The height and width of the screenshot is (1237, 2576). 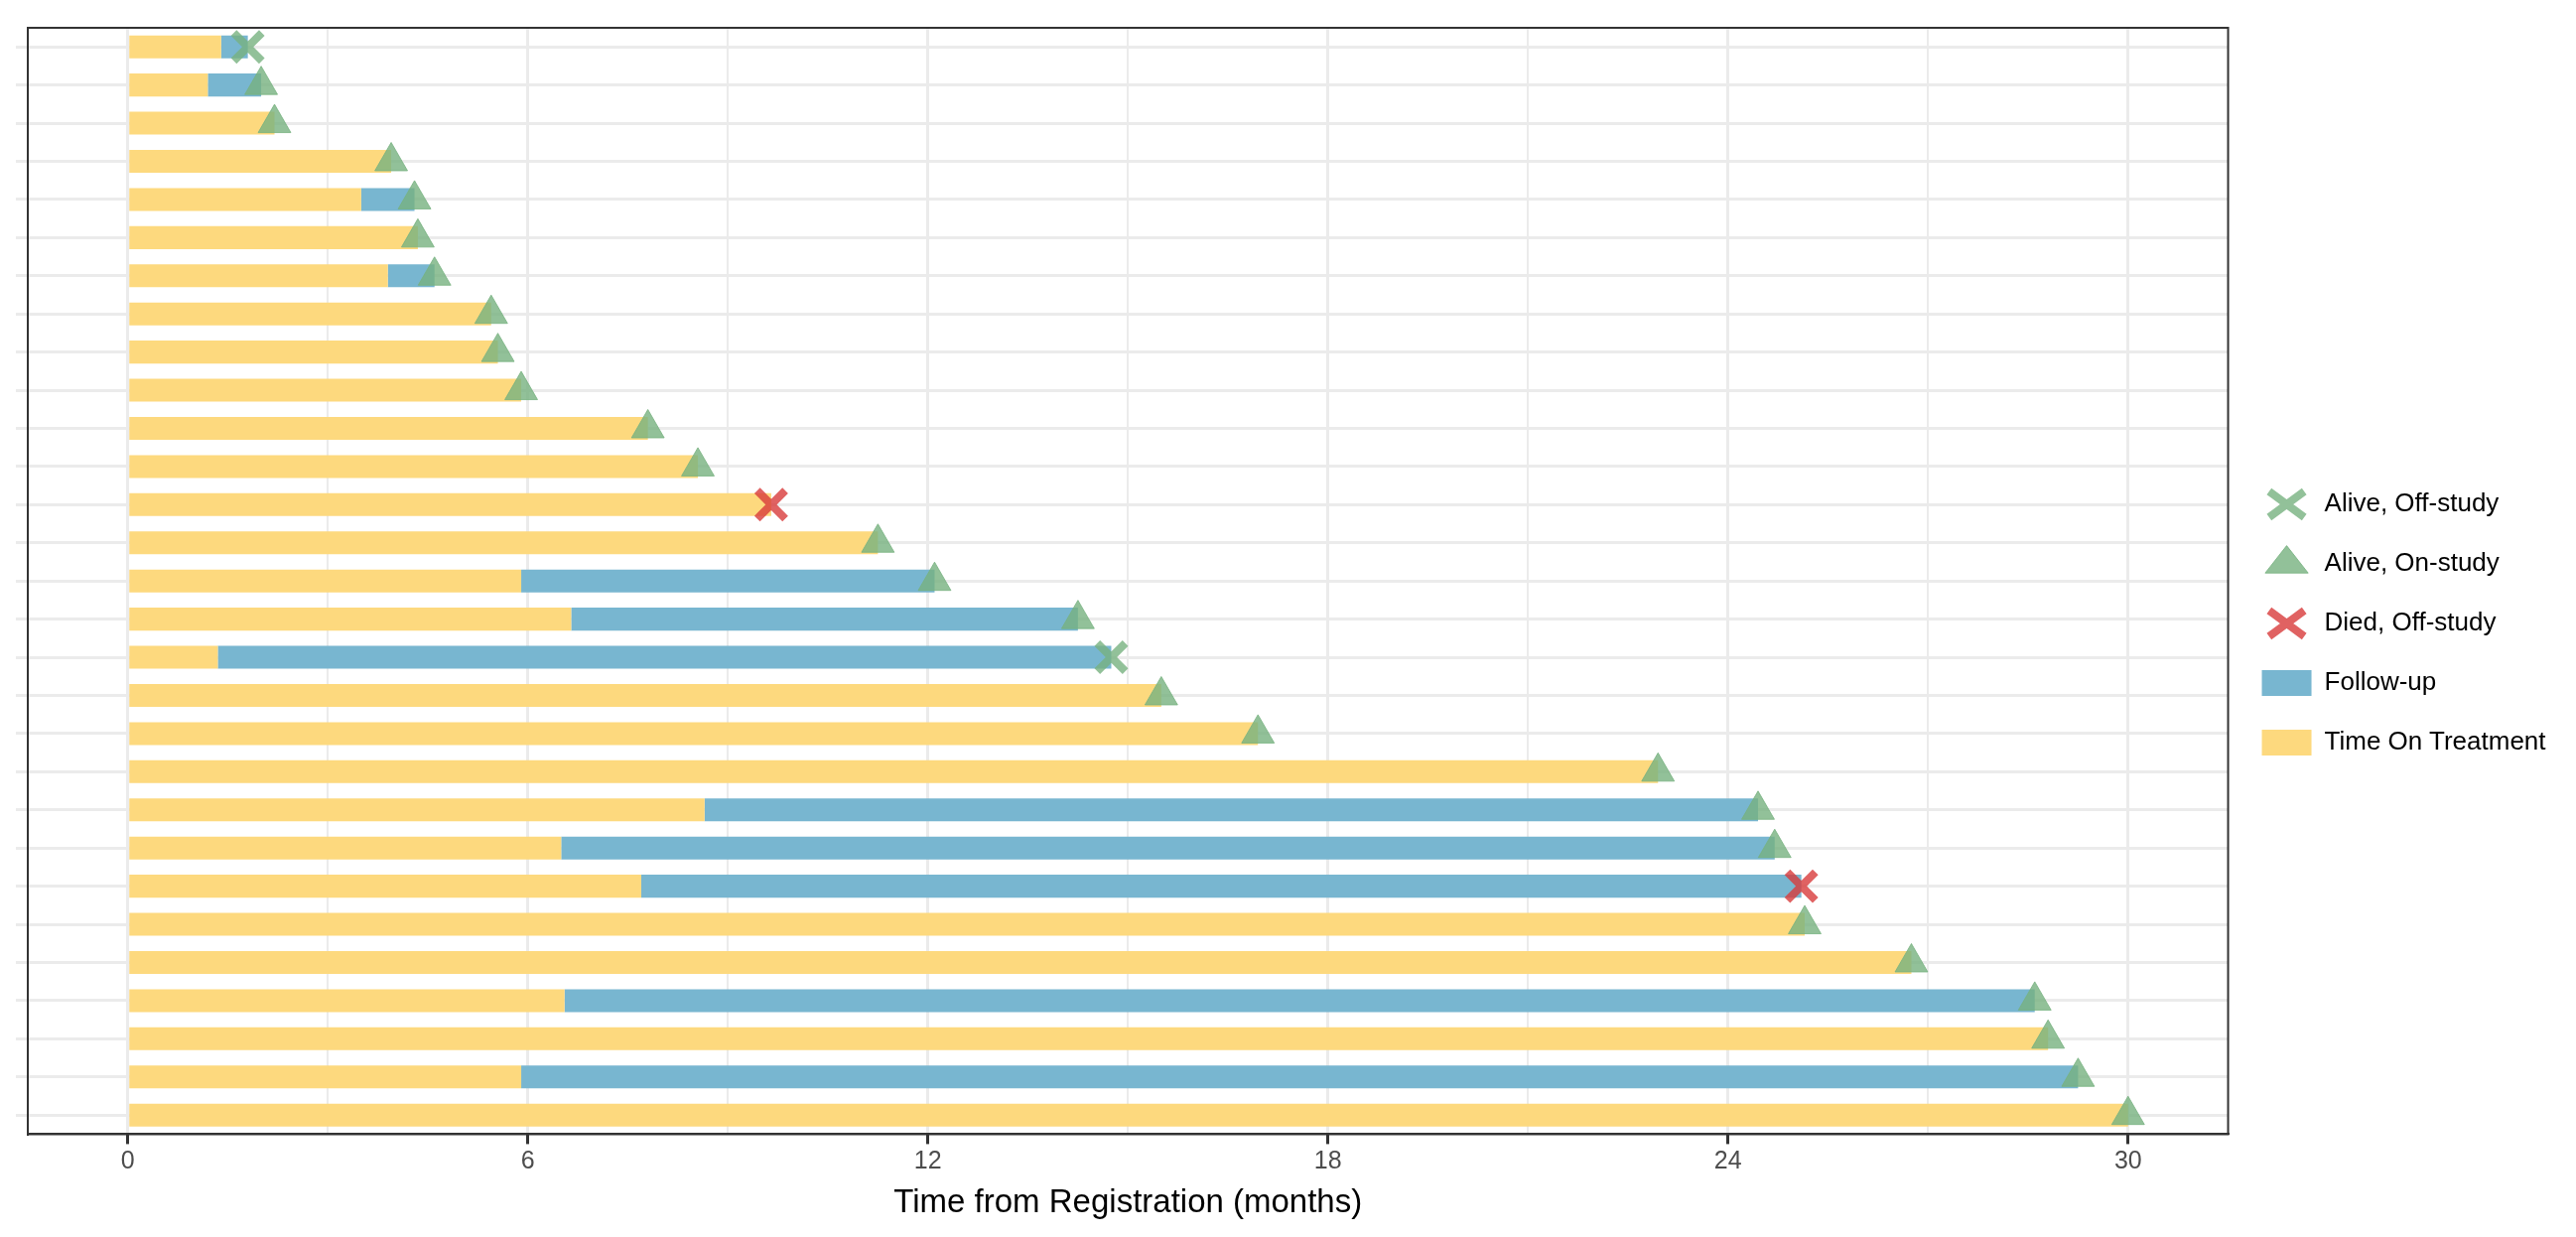 I want to click on legend-label: Time On Treatment, so click(x=2435, y=741).